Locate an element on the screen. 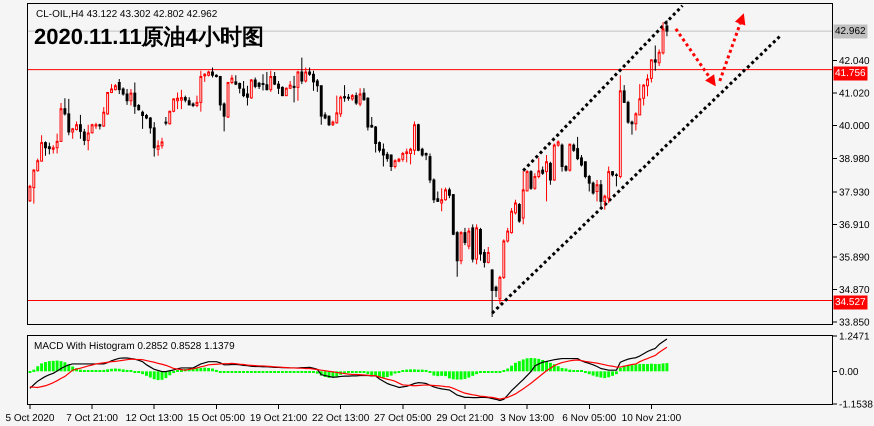 The width and height of the screenshot is (874, 426). y-tick-label: 38.980 is located at coordinates (854, 159).